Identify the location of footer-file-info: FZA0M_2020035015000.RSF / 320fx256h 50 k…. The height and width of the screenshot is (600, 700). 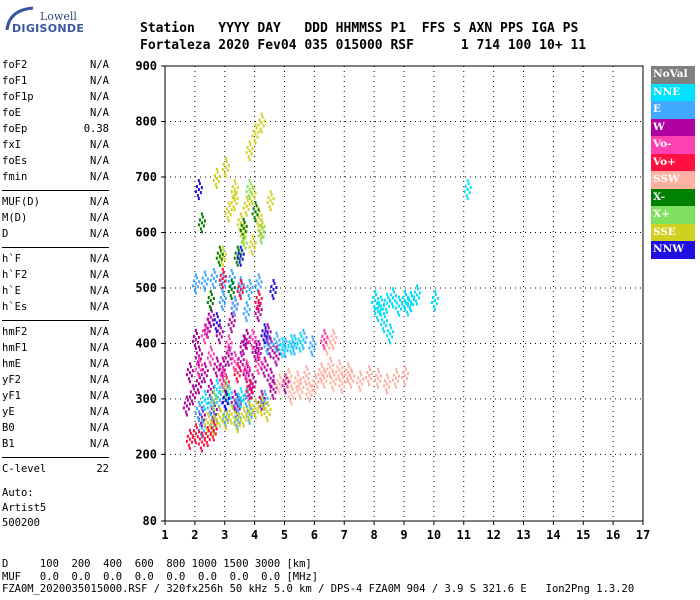
(318, 589).